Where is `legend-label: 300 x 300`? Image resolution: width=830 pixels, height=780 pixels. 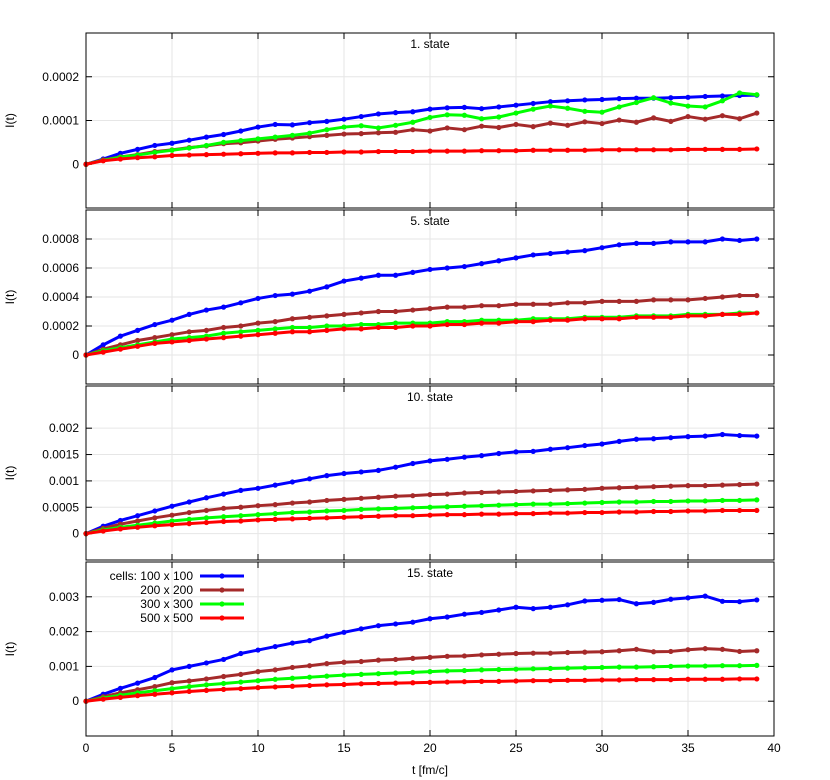
legend-label: 300 x 300 is located at coordinates (166, 604).